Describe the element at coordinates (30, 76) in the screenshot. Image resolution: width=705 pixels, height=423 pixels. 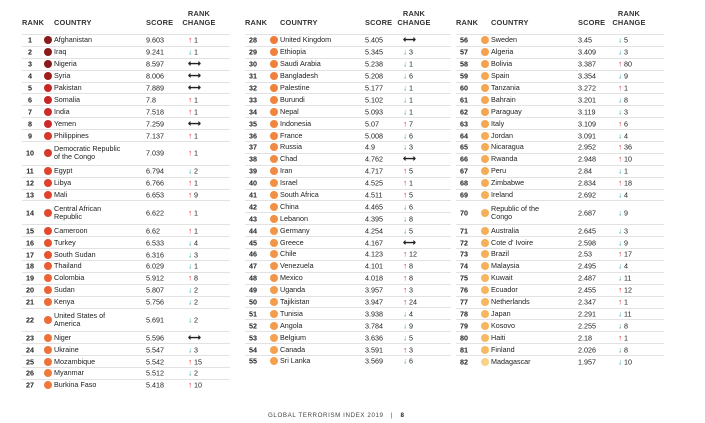
I see `rank-number: 4` at that location.